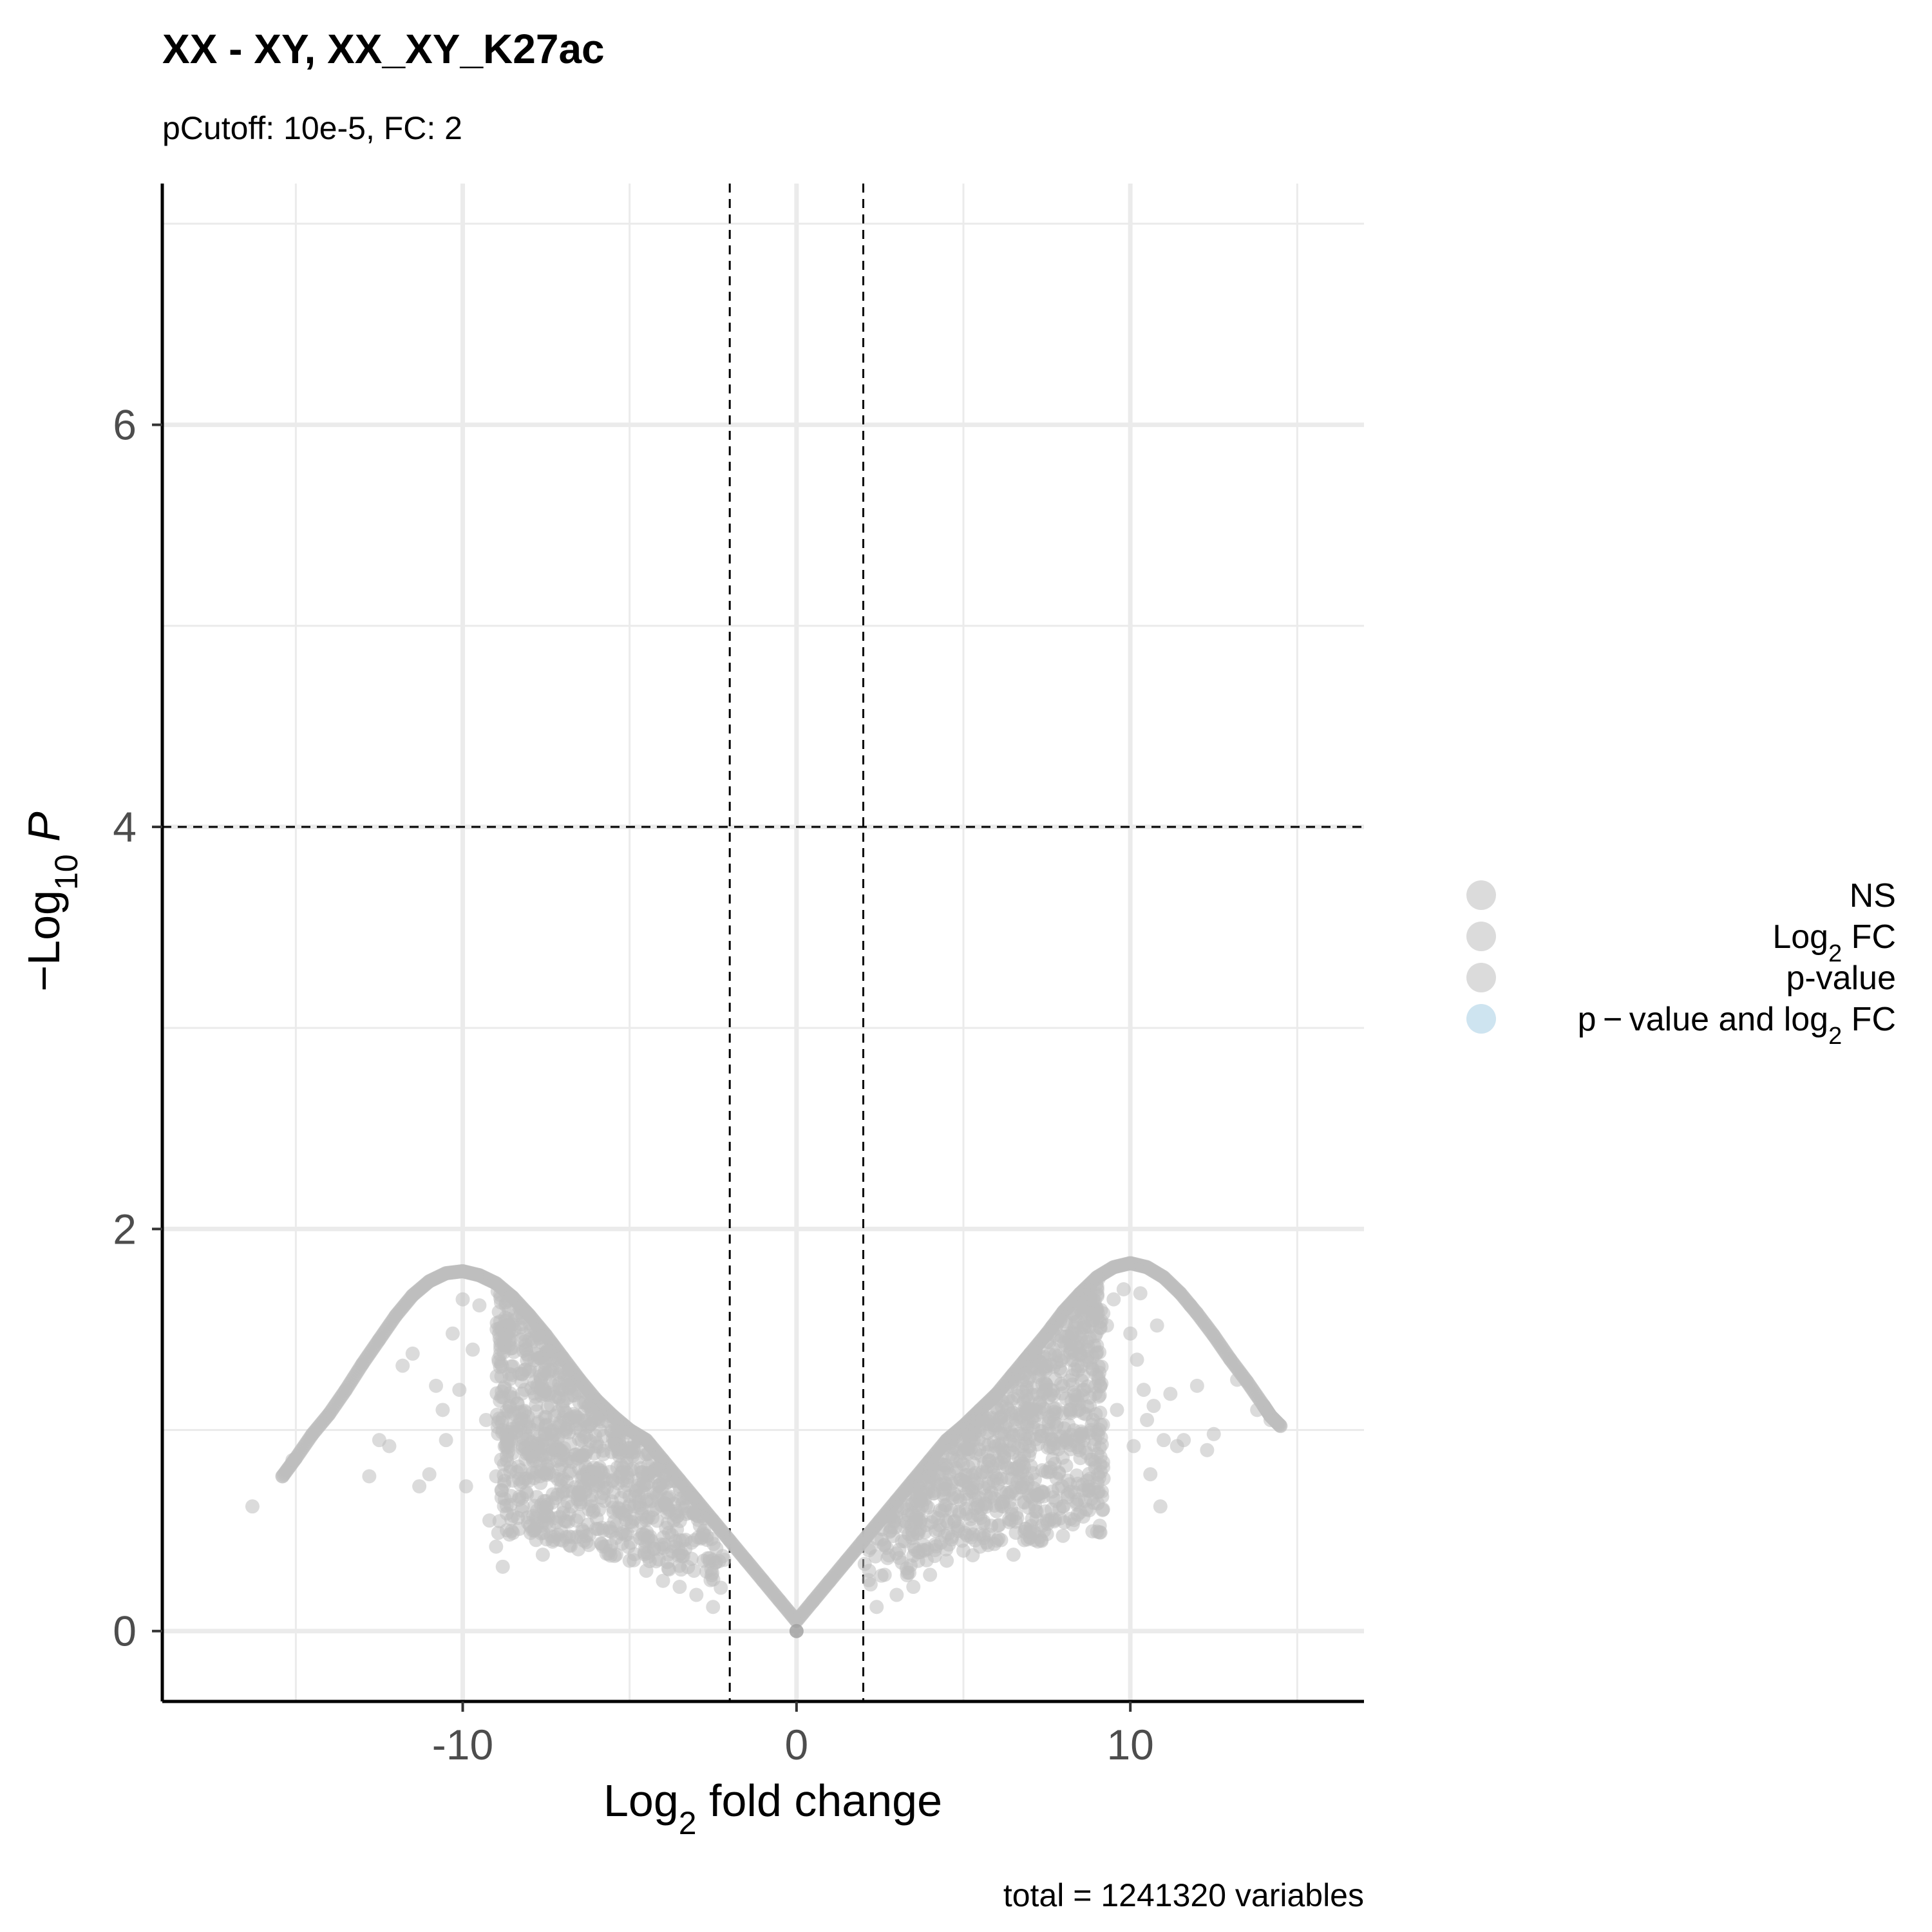  I want to click on legend-label: p − value and log2 FC, so click(1737, 1026).